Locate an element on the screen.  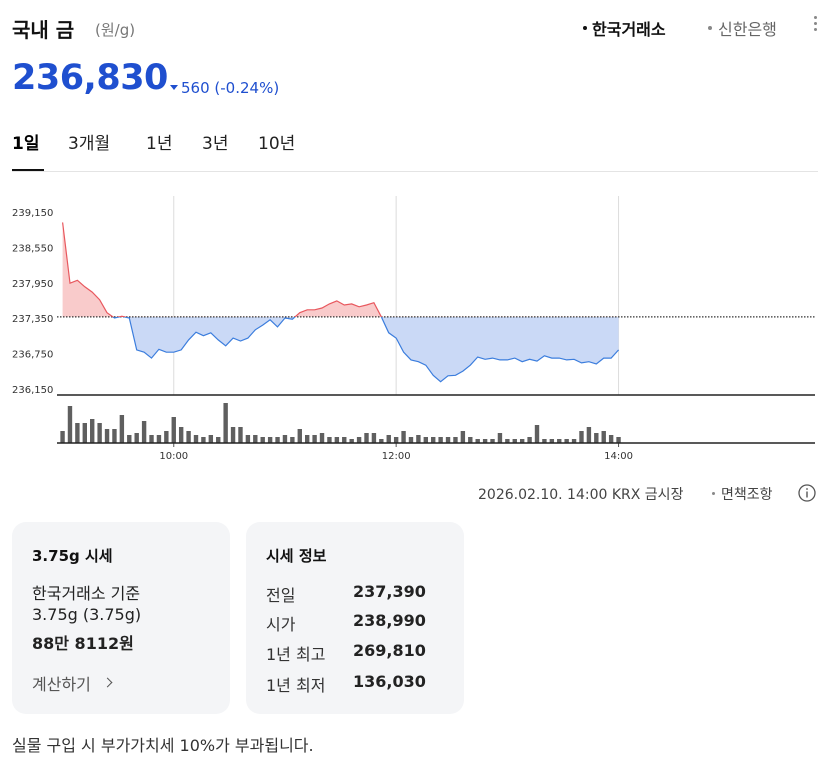
x-tick-label: 10:00 is located at coordinates (173, 456).